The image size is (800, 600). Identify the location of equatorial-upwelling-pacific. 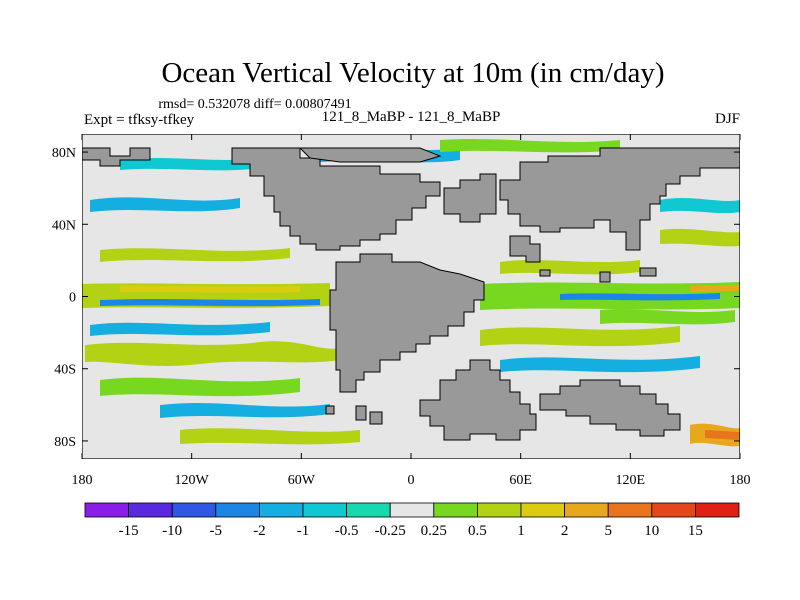
(210, 289).